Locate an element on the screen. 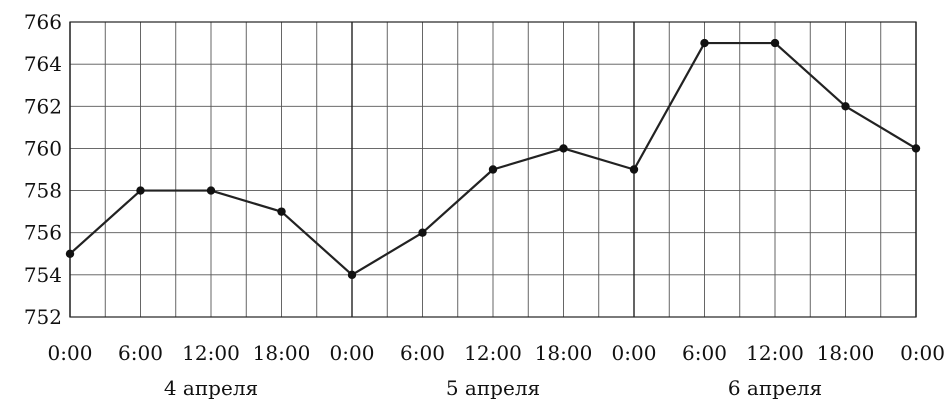 The height and width of the screenshot is (403, 950). day-label: 4 апреля is located at coordinates (211, 388).